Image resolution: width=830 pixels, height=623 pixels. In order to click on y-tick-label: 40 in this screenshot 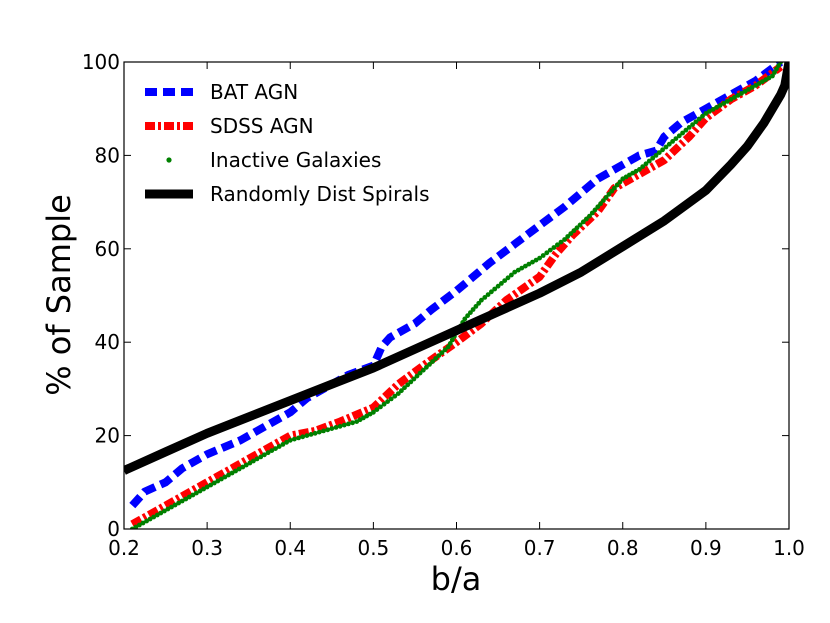, I will do `click(107, 342)`.